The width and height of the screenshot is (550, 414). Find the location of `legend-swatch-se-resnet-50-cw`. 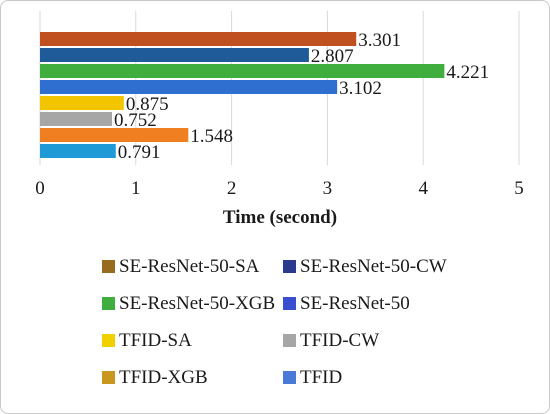

legend-swatch-se-resnet-50-cw is located at coordinates (289, 266).